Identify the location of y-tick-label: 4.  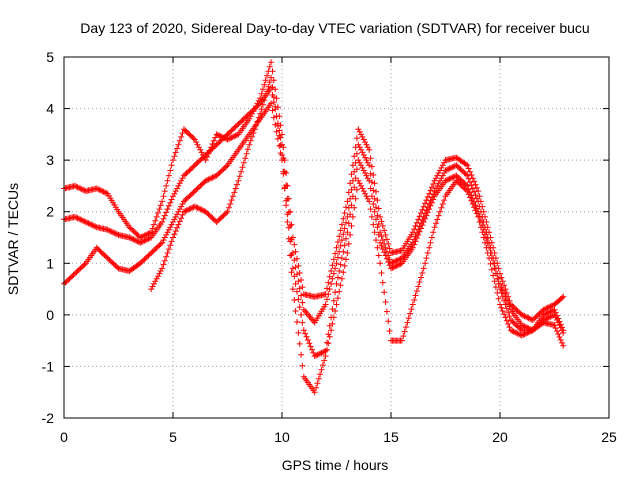
(50, 109).